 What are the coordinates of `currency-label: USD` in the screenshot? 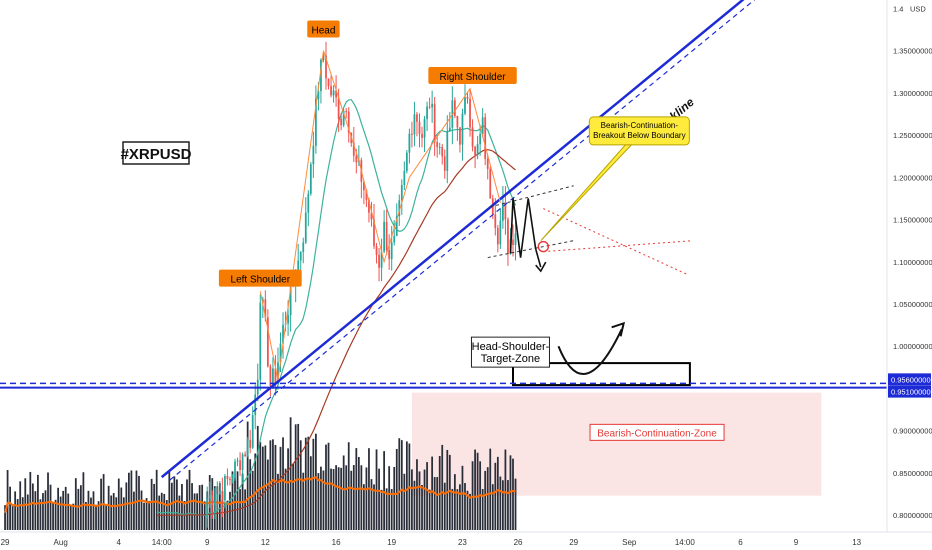 It's located at (918, 8).